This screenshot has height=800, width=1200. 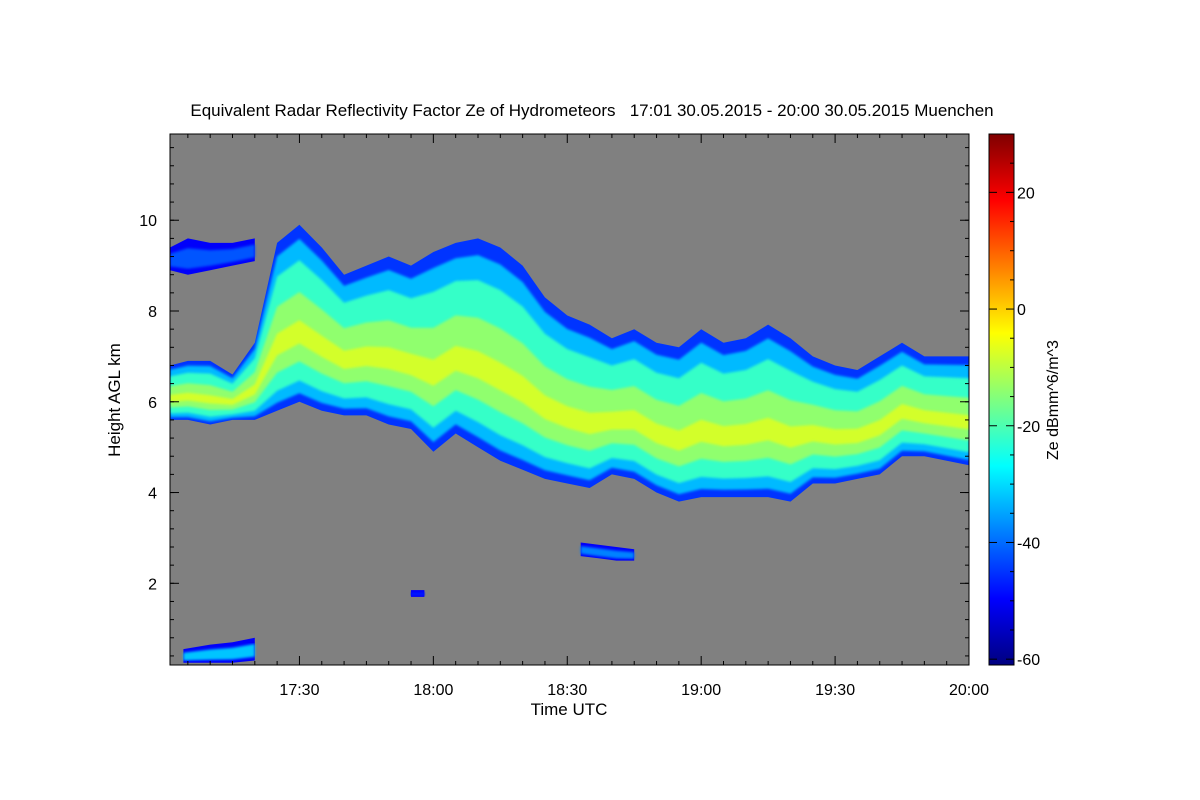 I want to click on y-tick-label: 10, so click(x=148, y=221).